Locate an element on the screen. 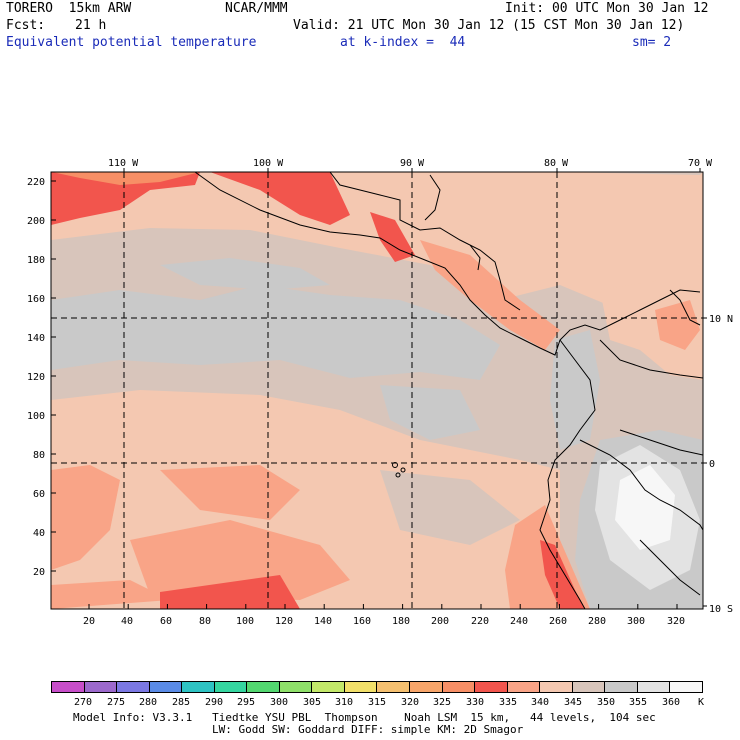  honduras-border is located at coordinates (475, 257).